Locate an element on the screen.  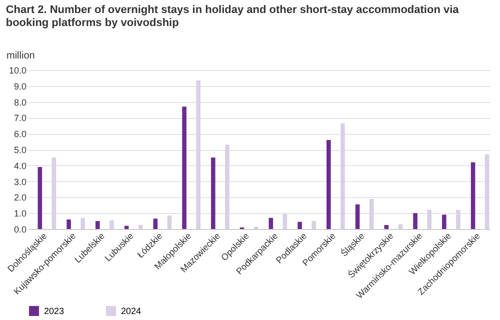
y-axis-title: million is located at coordinates (20, 56).